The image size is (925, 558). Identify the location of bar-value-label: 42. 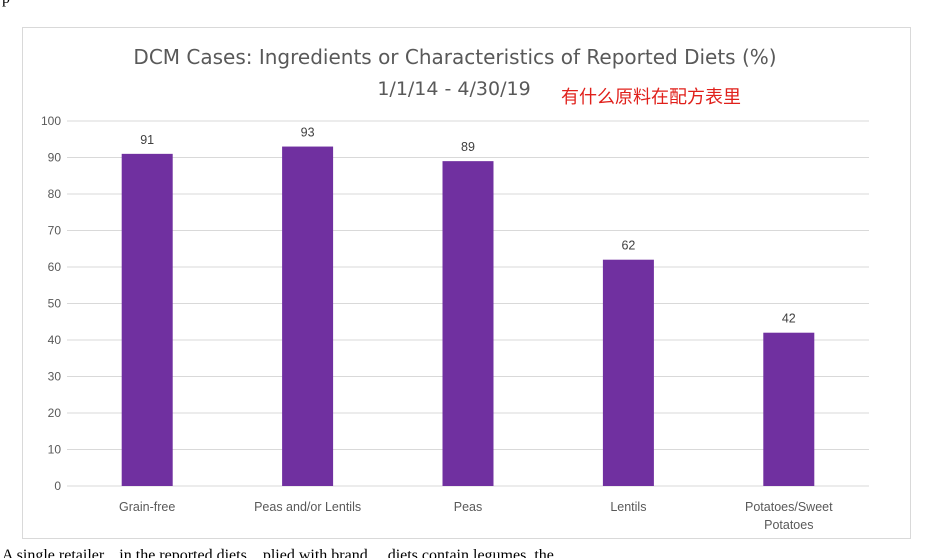
(789, 319).